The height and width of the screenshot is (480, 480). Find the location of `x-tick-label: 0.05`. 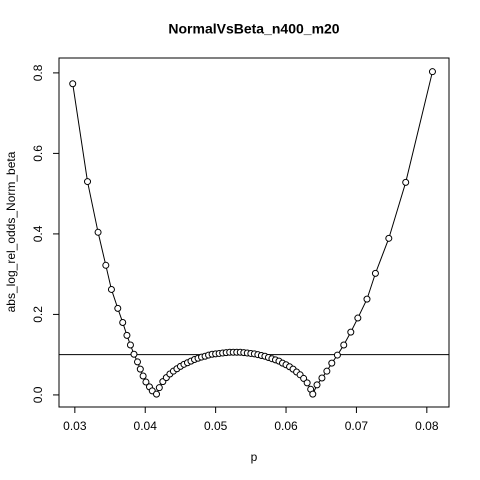

x-tick-label: 0.05 is located at coordinates (216, 426).